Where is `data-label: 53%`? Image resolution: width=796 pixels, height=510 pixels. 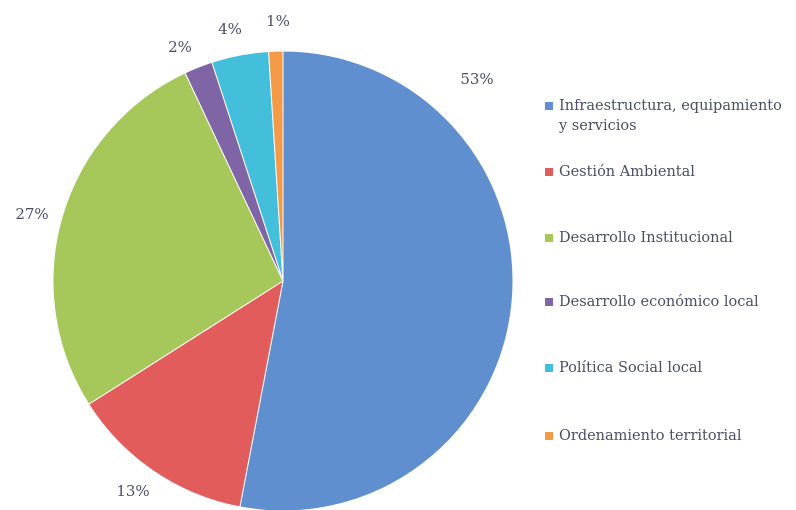 data-label: 53% is located at coordinates (476, 79).